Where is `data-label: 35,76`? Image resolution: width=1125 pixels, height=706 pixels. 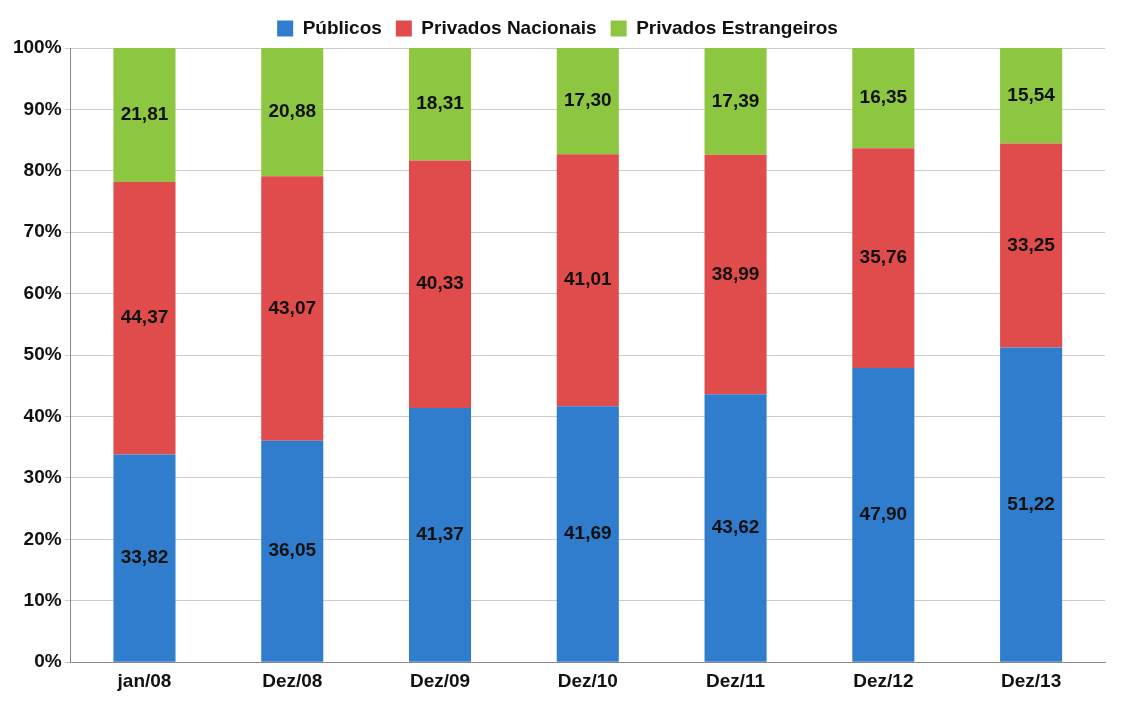
data-label: 35,76 is located at coordinates (883, 257).